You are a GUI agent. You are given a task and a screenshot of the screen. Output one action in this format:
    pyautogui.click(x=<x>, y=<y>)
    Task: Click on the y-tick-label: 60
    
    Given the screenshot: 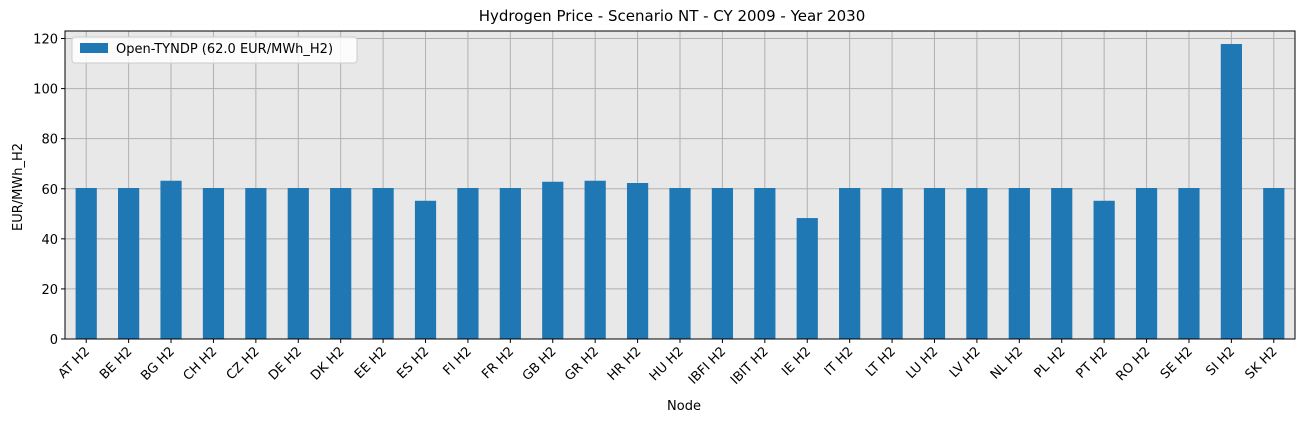 What is the action you would take?
    pyautogui.click(x=49, y=190)
    